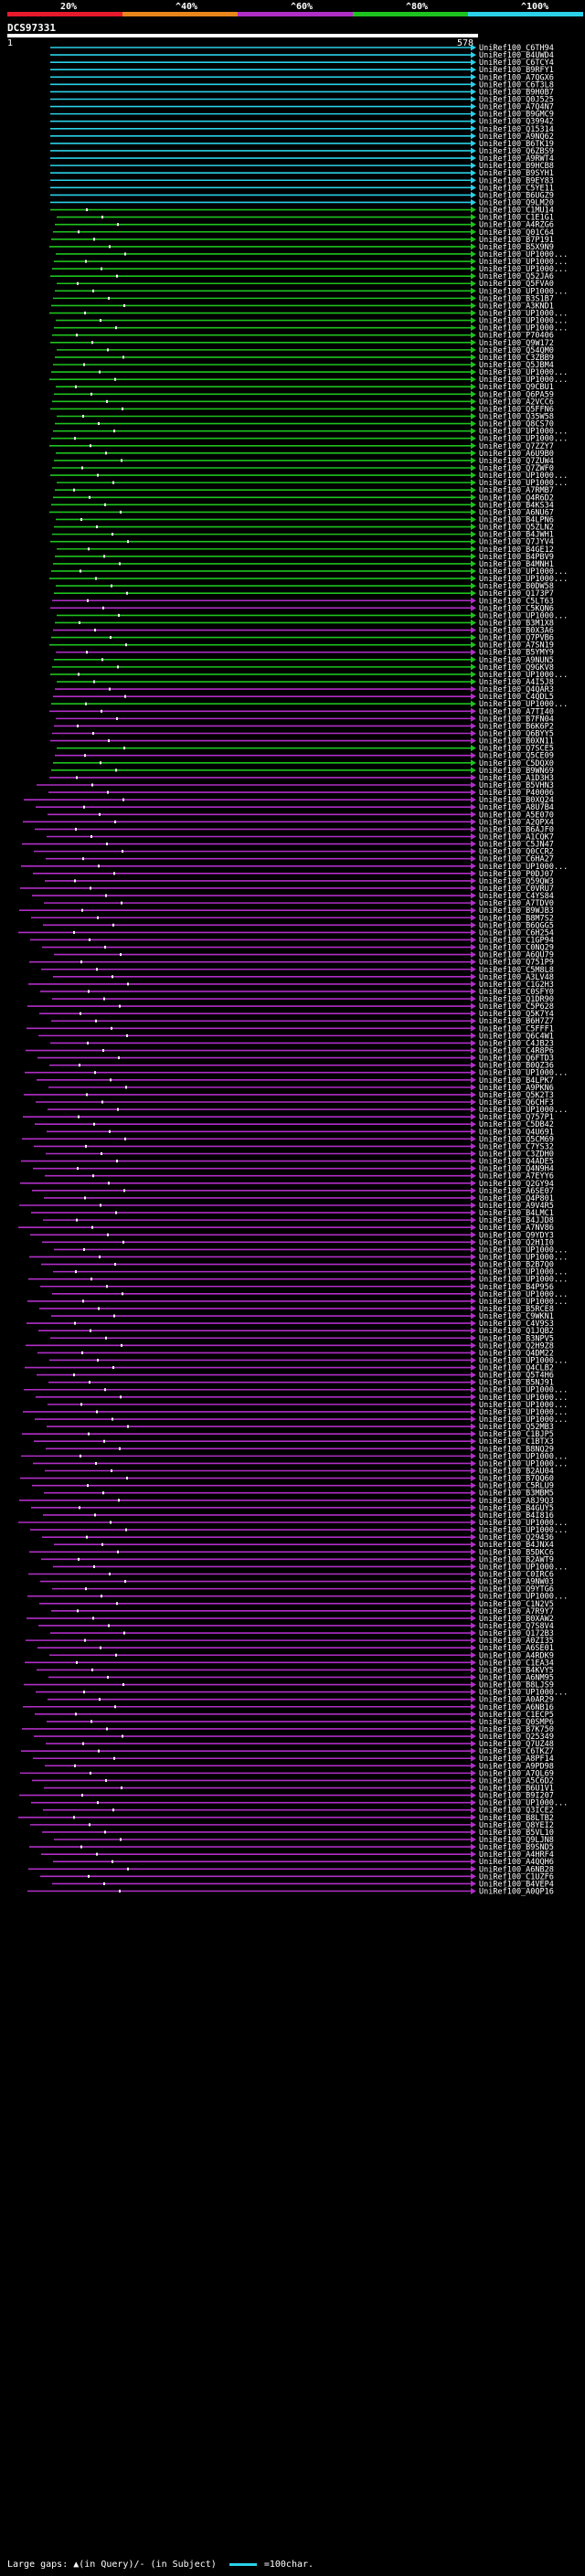 The image size is (585, 2576). Describe the element at coordinates (516, 1287) in the screenshot. I see `hit-label: UniRef100_B4P956` at that location.